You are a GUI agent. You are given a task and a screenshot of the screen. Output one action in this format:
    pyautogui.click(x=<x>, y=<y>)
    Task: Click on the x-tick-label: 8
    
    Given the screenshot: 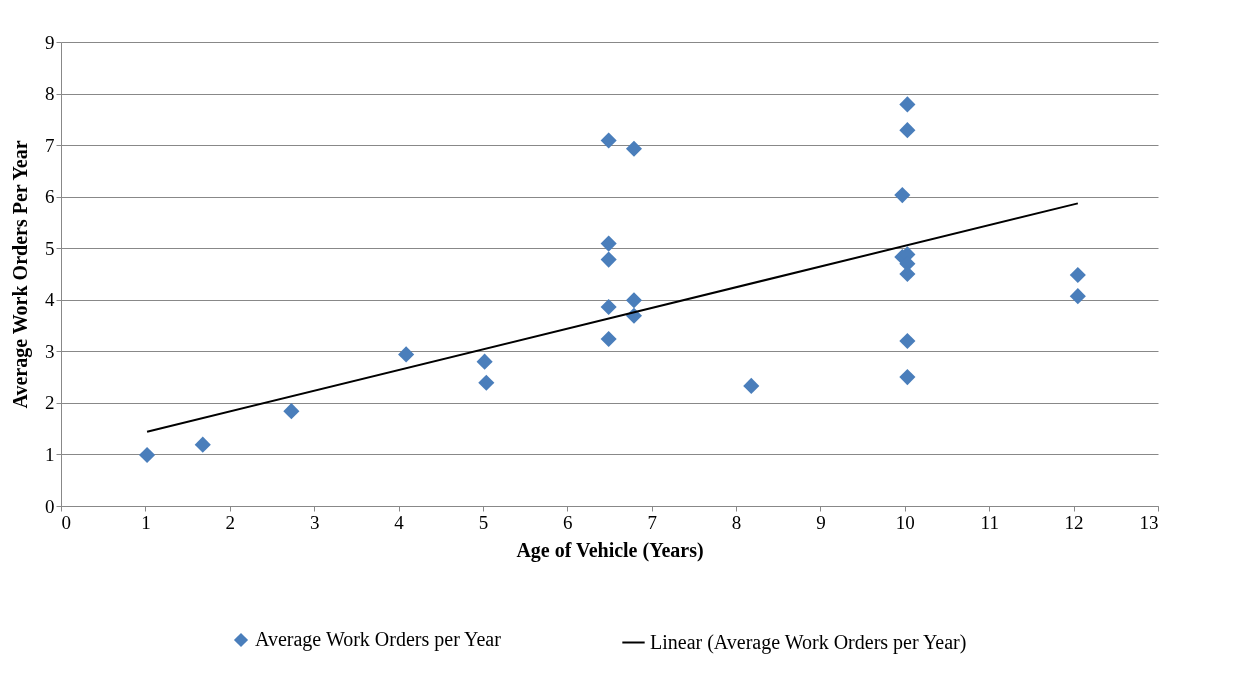 What is the action you would take?
    pyautogui.click(x=736, y=522)
    